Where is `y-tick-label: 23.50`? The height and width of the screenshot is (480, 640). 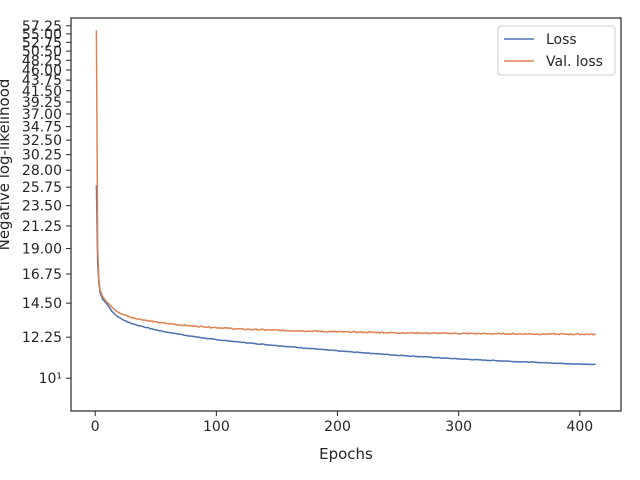
y-tick-label: 23.50 is located at coordinates (42, 207).